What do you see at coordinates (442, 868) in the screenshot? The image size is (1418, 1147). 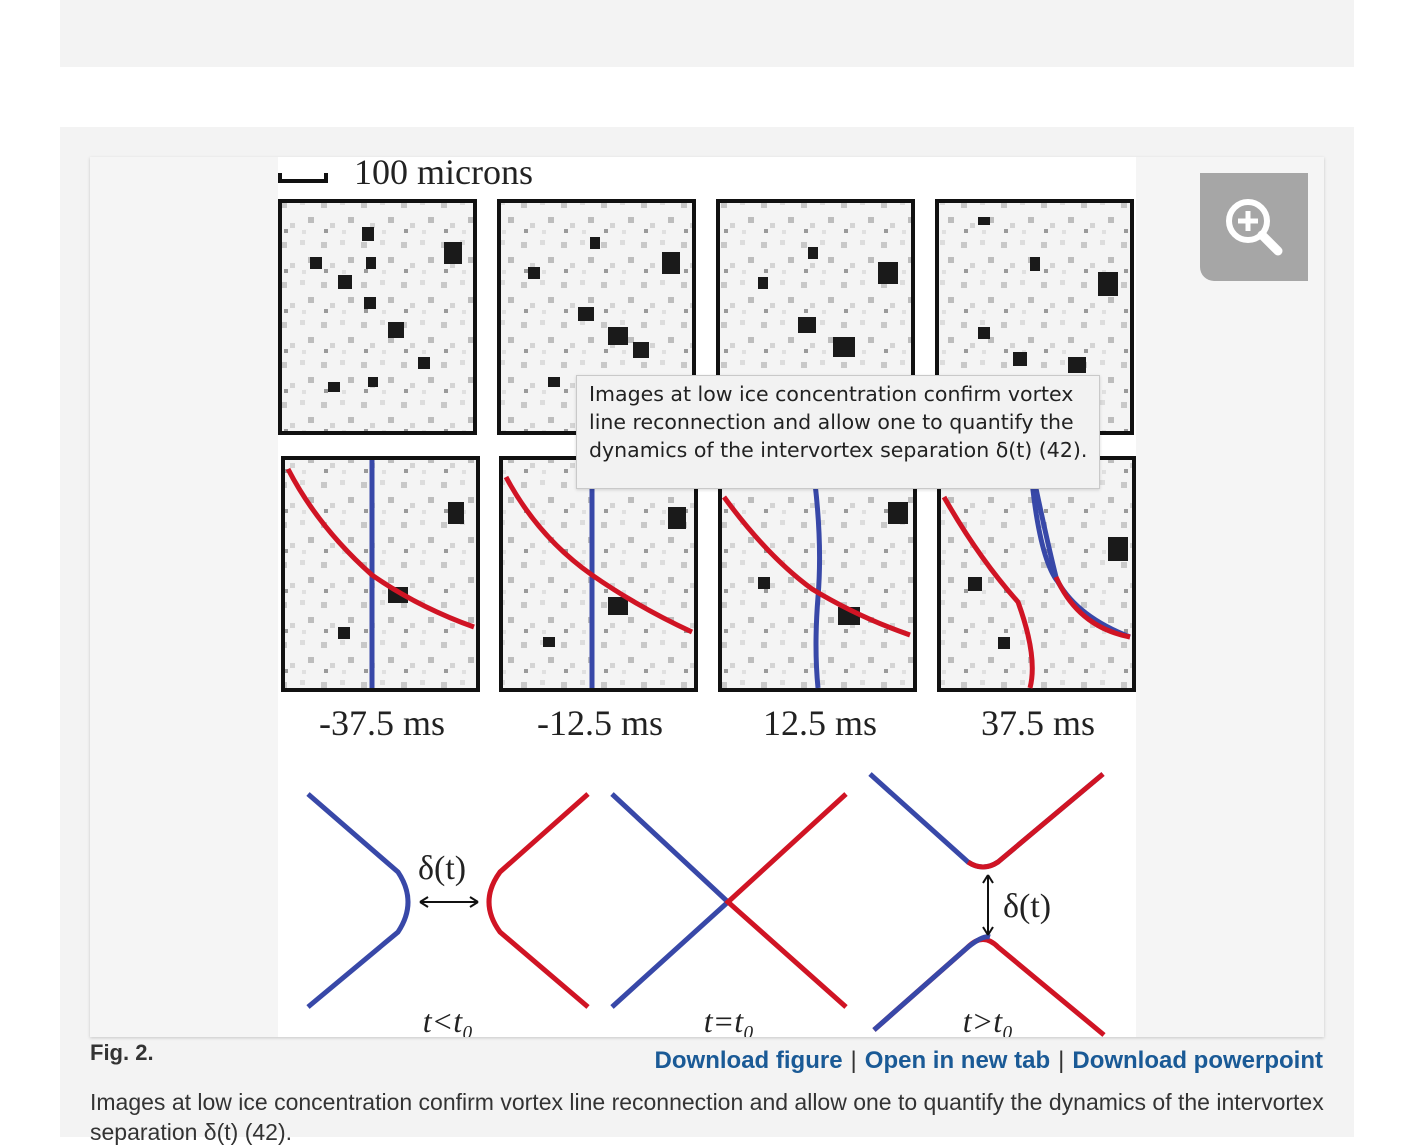 I see `delta-label-1: δ(t)` at bounding box center [442, 868].